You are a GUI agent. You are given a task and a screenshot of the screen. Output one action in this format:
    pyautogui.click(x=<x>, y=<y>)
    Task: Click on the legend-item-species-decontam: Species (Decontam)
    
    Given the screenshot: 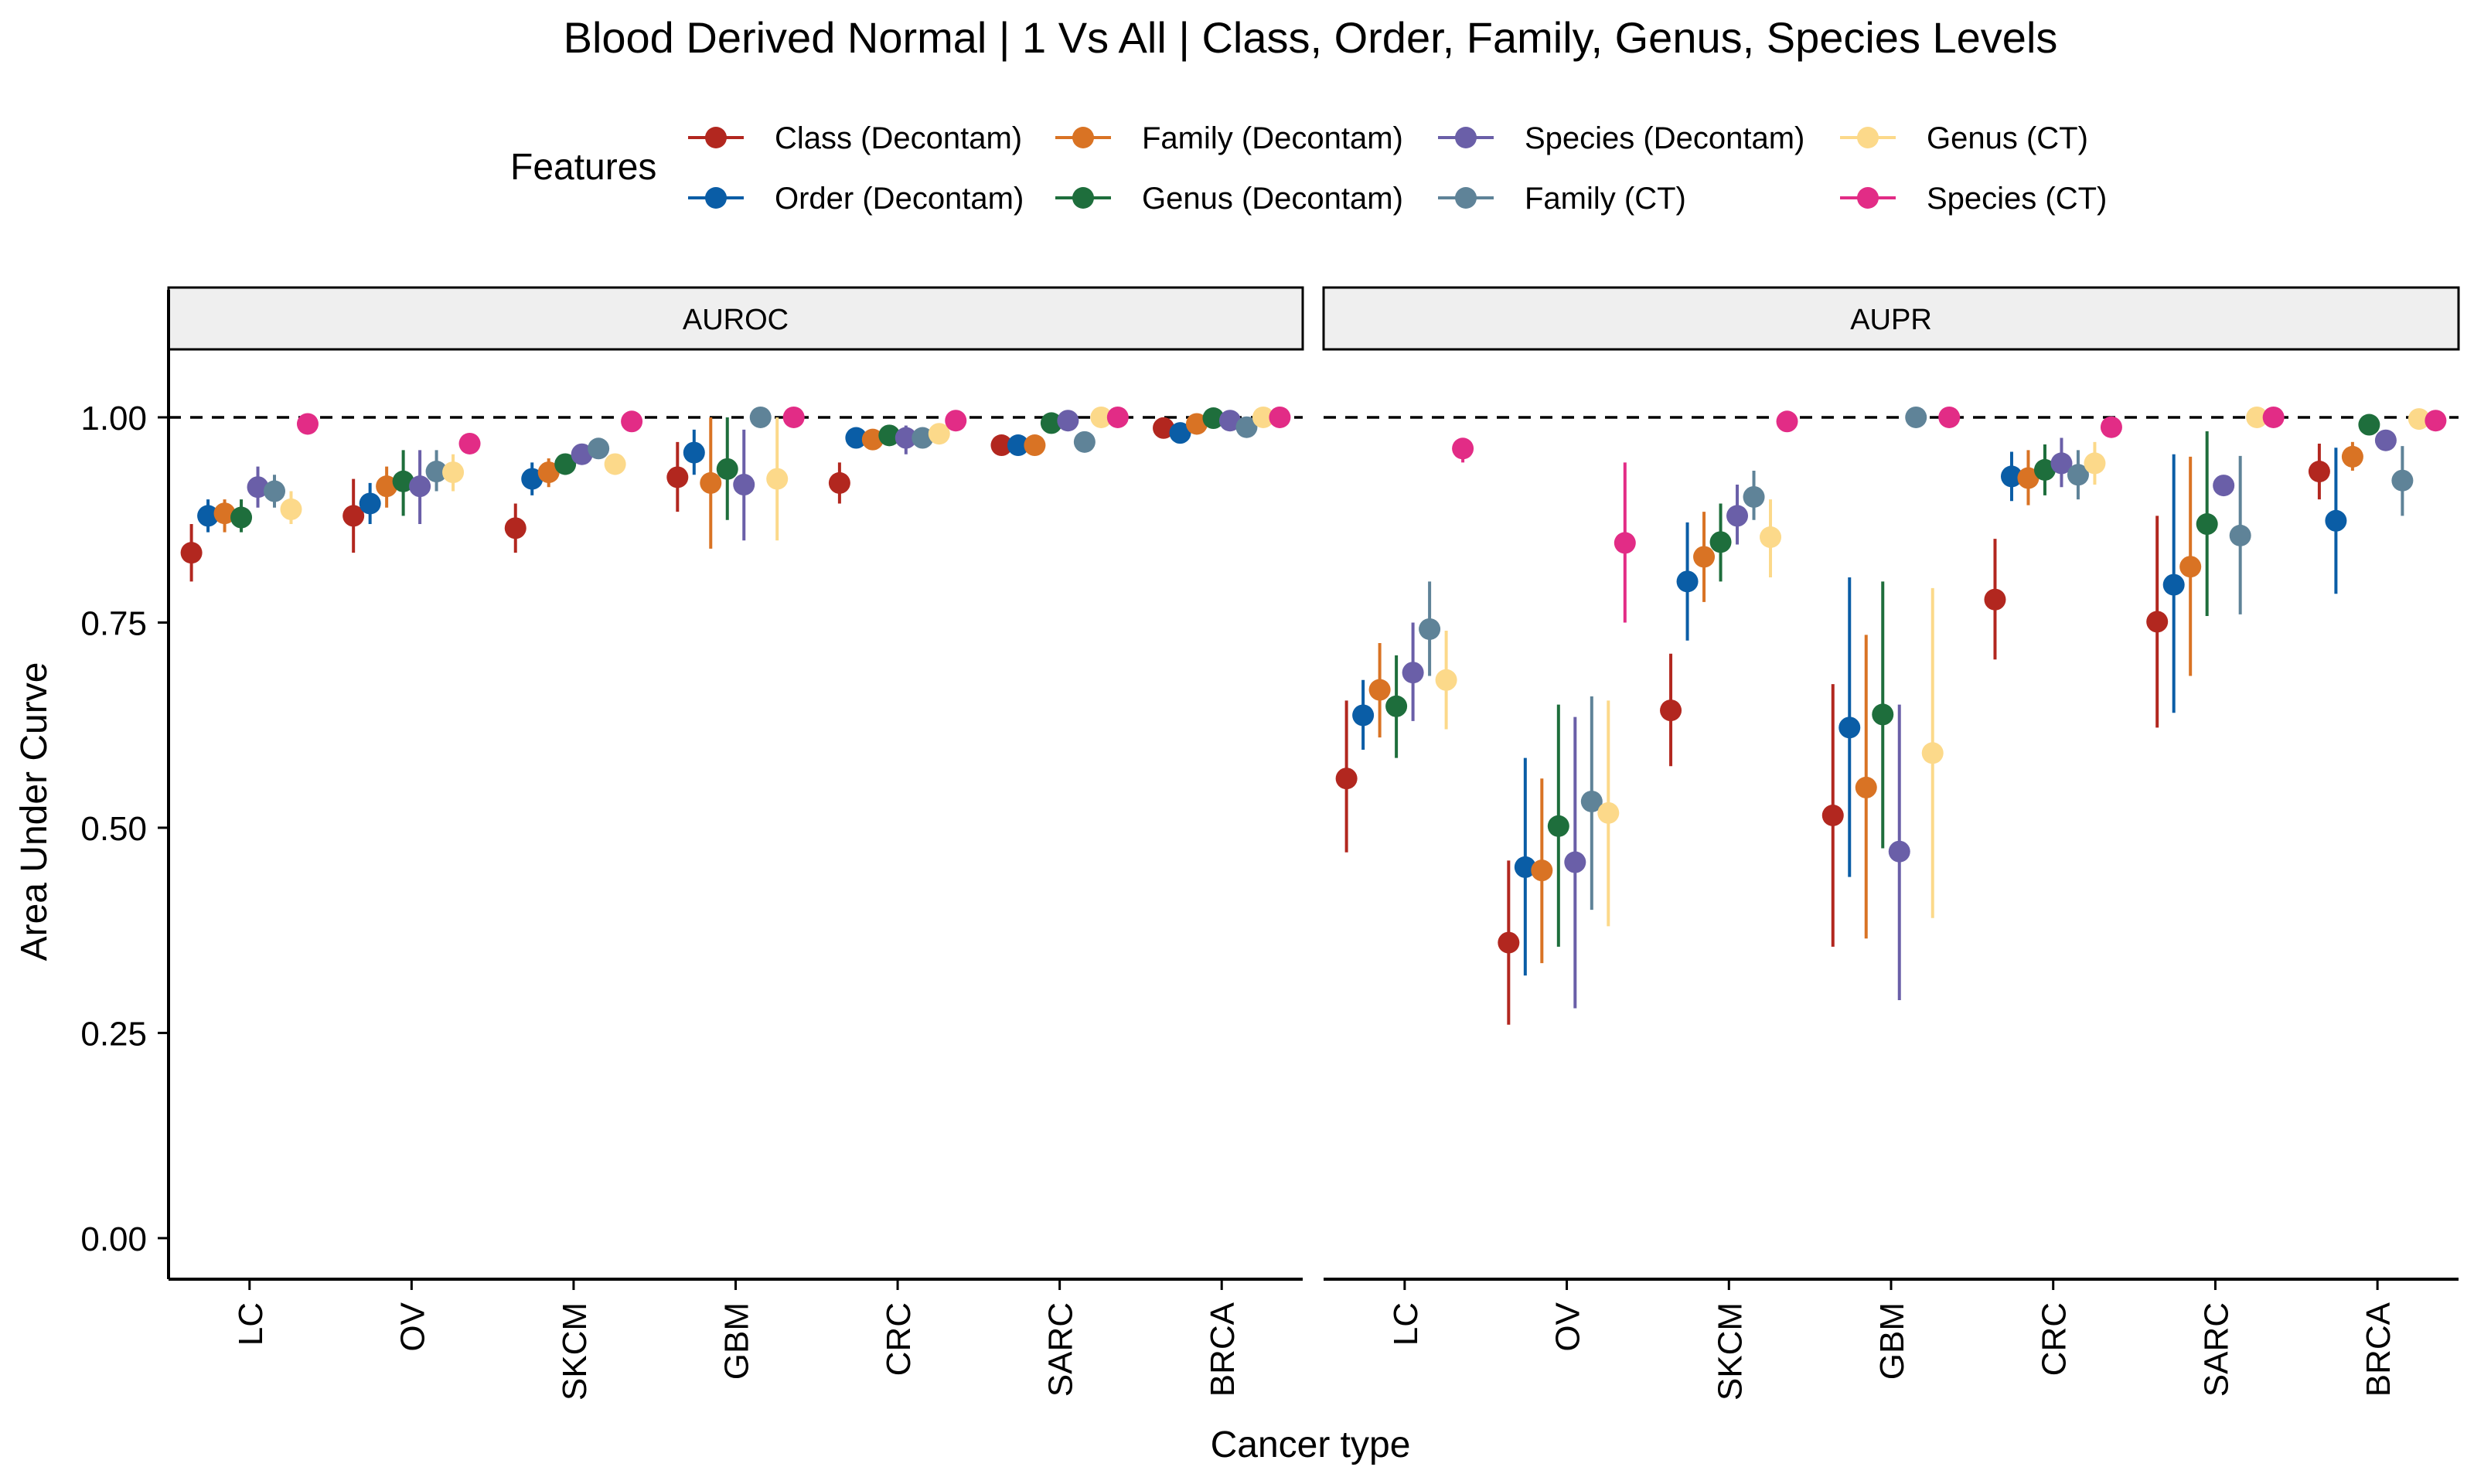 What is the action you would take?
    pyautogui.click(x=1621, y=138)
    